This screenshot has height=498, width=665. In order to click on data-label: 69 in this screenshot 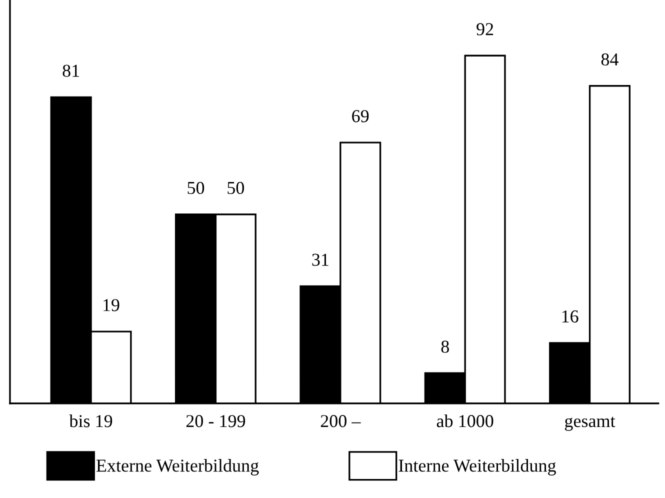, I will do `click(360, 116)`.